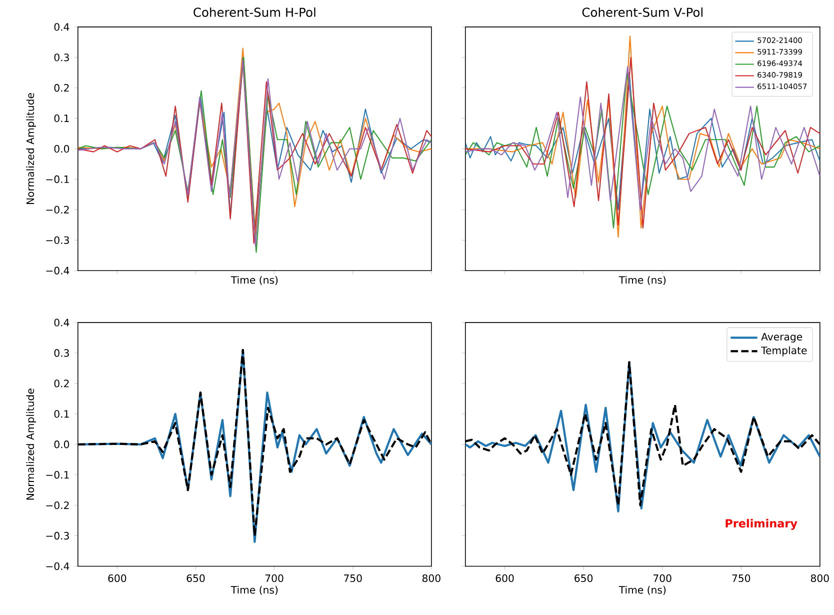 The image size is (834, 615). Describe the element at coordinates (784, 351) in the screenshot. I see `legend-label: Template` at that location.